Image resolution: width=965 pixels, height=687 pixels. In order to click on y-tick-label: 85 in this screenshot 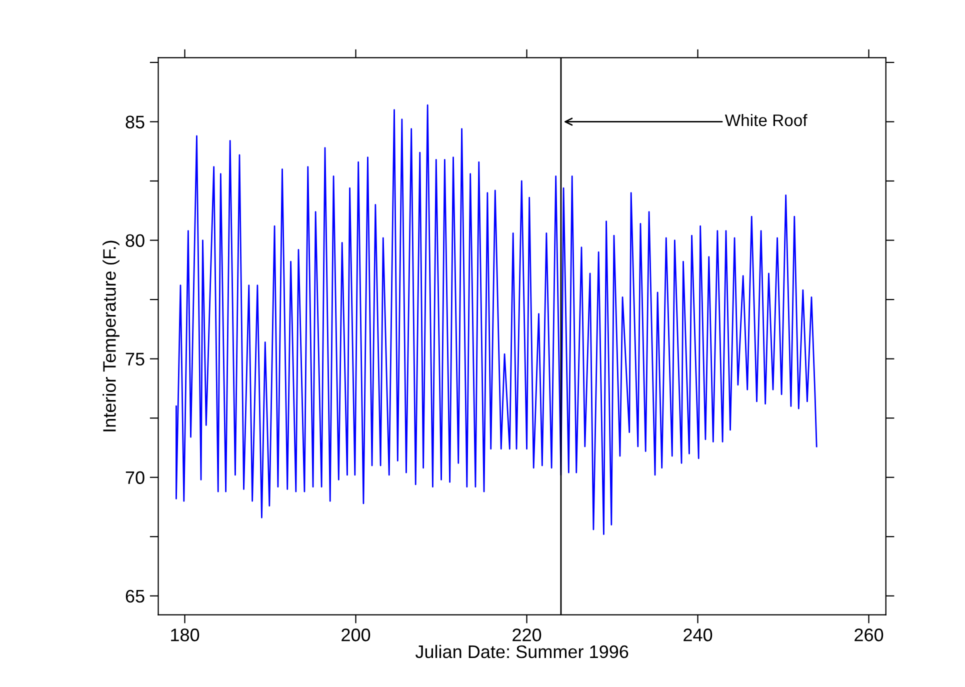, I will do `click(135, 122)`.